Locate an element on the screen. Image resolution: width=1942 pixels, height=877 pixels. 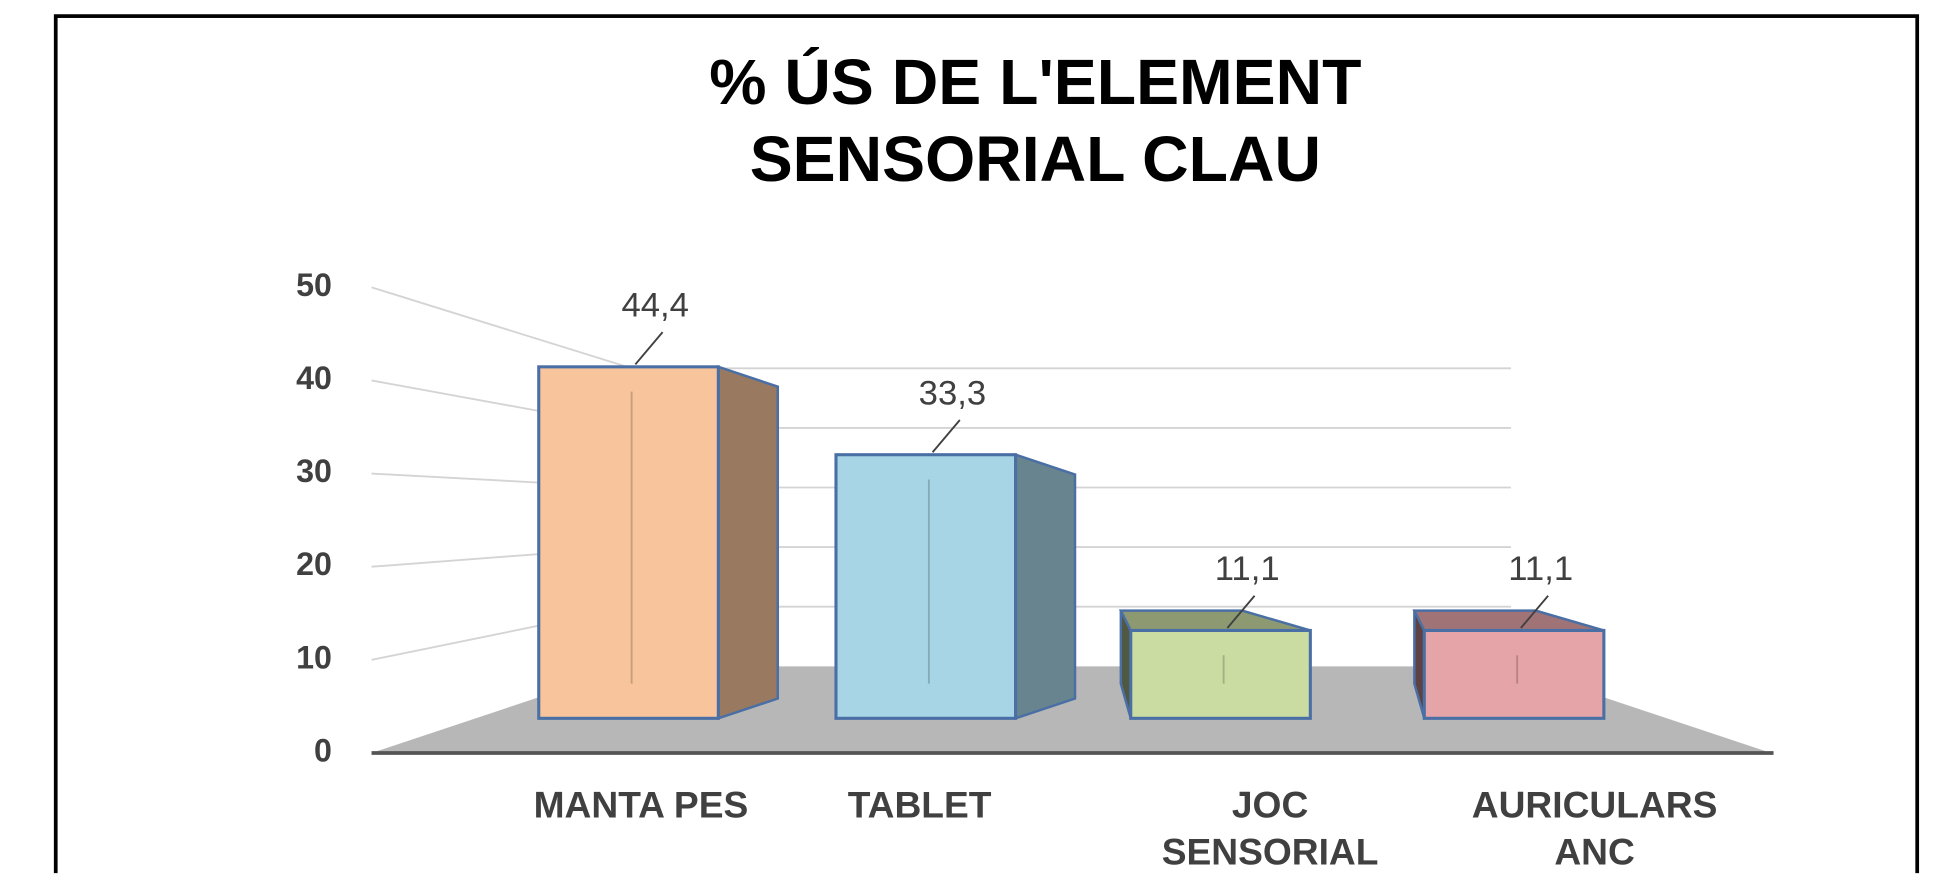
chart-title: % ÚS DE L'ELEMENT SENSORIAL CLAU is located at coordinates (1035, 121).